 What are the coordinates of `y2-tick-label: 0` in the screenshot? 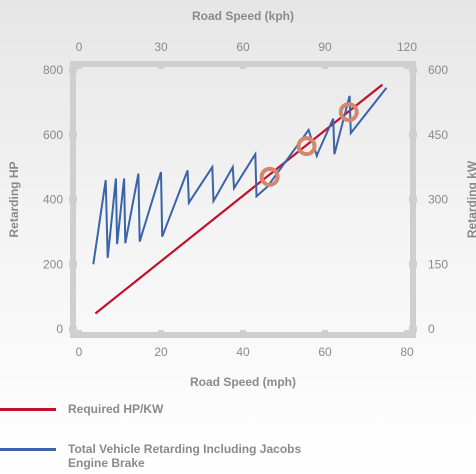 It's located at (431, 329).